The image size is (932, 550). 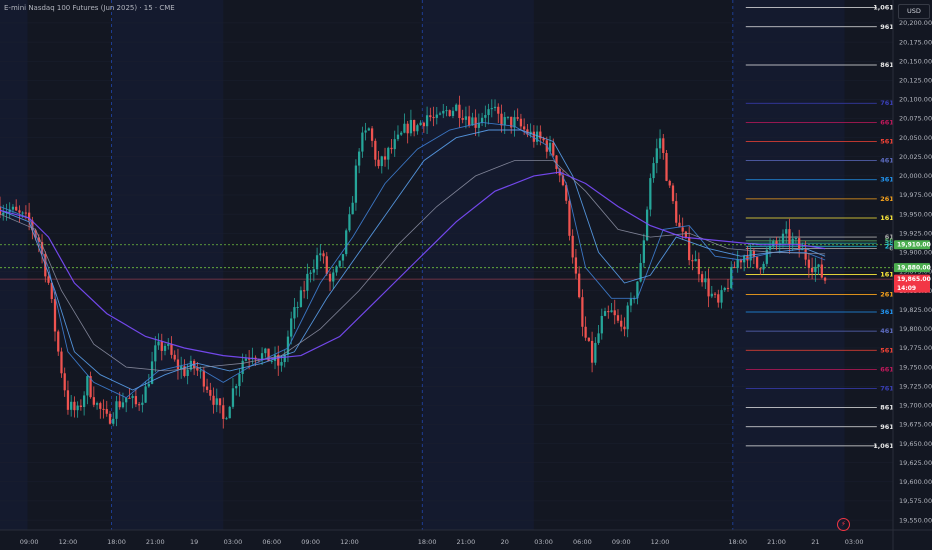 I want to click on price-tick-label: 20,175.00, so click(x=915, y=42).